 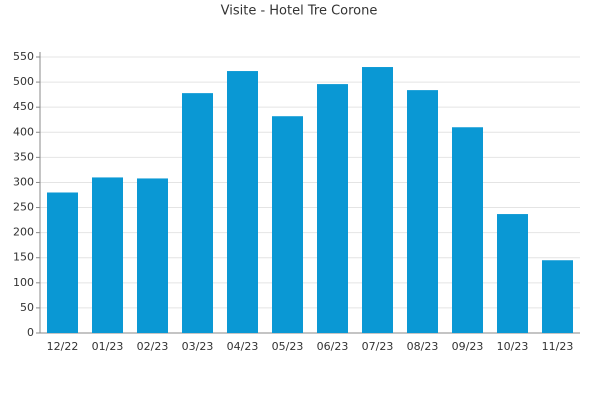 I want to click on x-tick-label: 03/23, so click(x=198, y=346).